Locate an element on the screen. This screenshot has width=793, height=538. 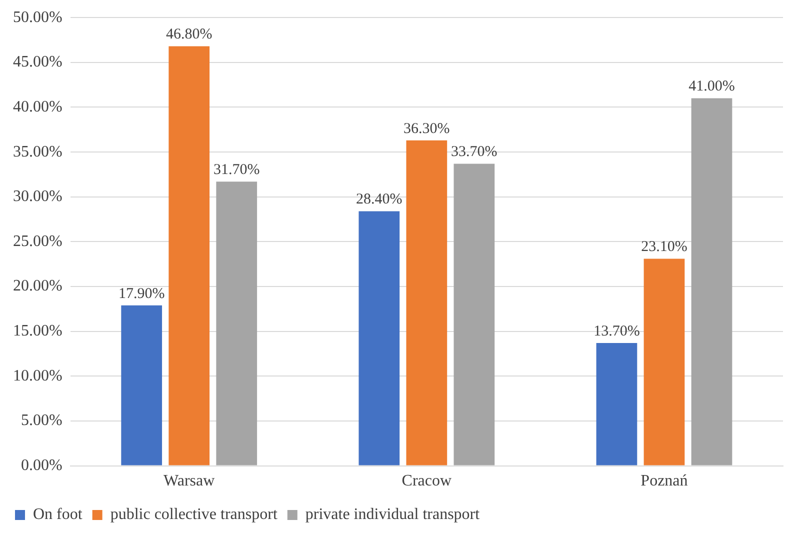
y-tick-label: 10.00% is located at coordinates (37, 375).